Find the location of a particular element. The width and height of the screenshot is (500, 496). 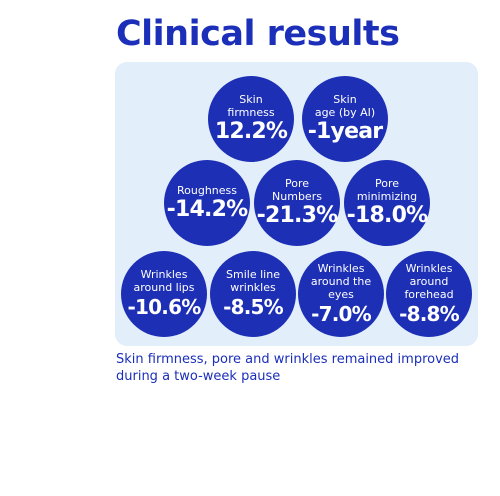

result-roughness: Roughness -14.2% is located at coordinates (207, 203).